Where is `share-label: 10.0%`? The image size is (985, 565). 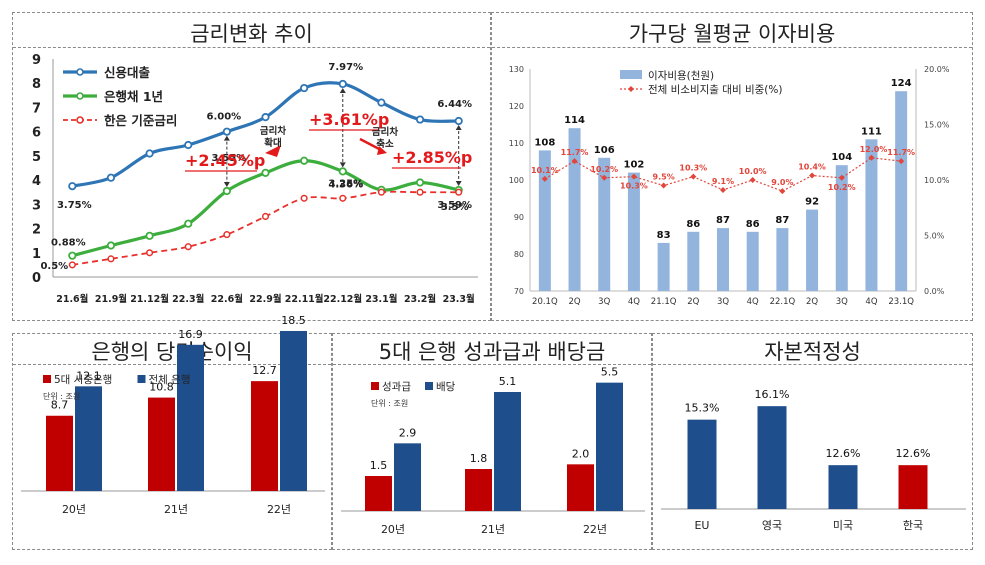 share-label: 10.0% is located at coordinates (753, 171).